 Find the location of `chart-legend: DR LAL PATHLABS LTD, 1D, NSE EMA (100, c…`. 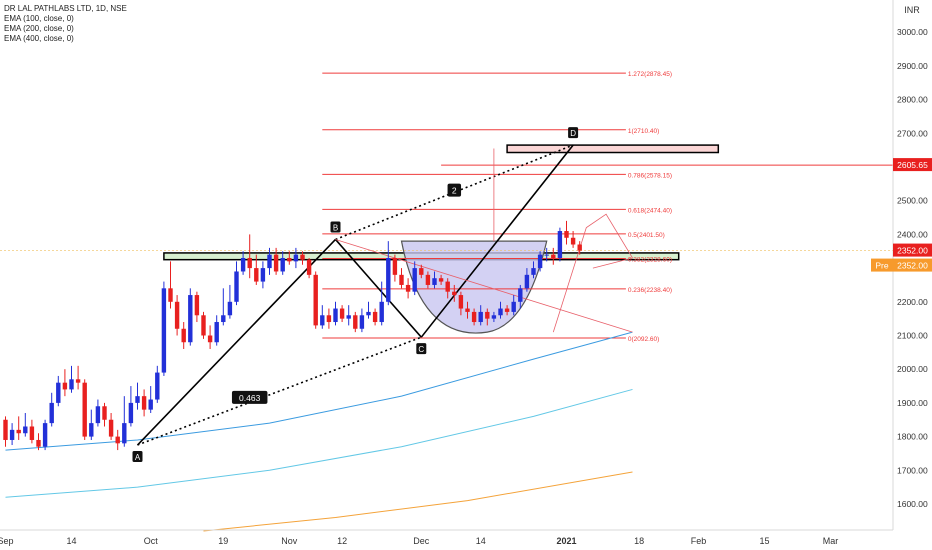

chart-legend: DR LAL PATHLABS LTD, 1D, NSE EMA (100, c… is located at coordinates (65, 24).